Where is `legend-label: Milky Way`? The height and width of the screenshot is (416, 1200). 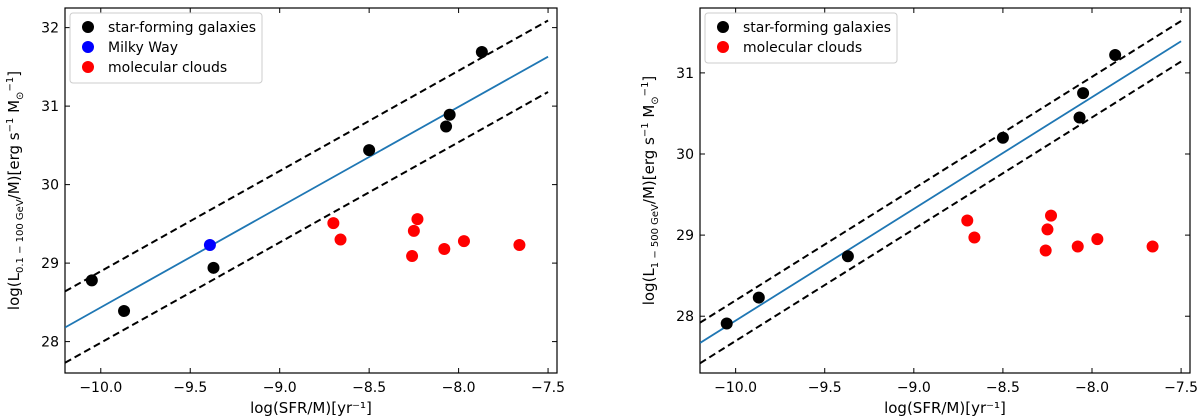 legend-label: Milky Way is located at coordinates (143, 48).